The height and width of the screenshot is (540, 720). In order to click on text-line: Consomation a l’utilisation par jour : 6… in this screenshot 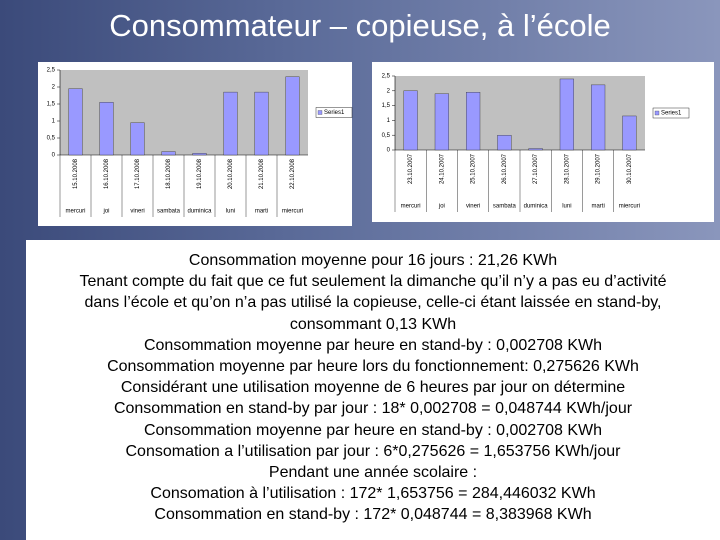, I will do `click(373, 451)`.